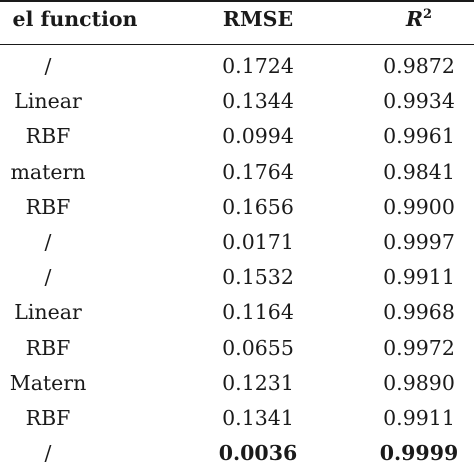  Describe the element at coordinates (258, 382) in the screenshot. I see `cell-rmse: 0.1231` at that location.